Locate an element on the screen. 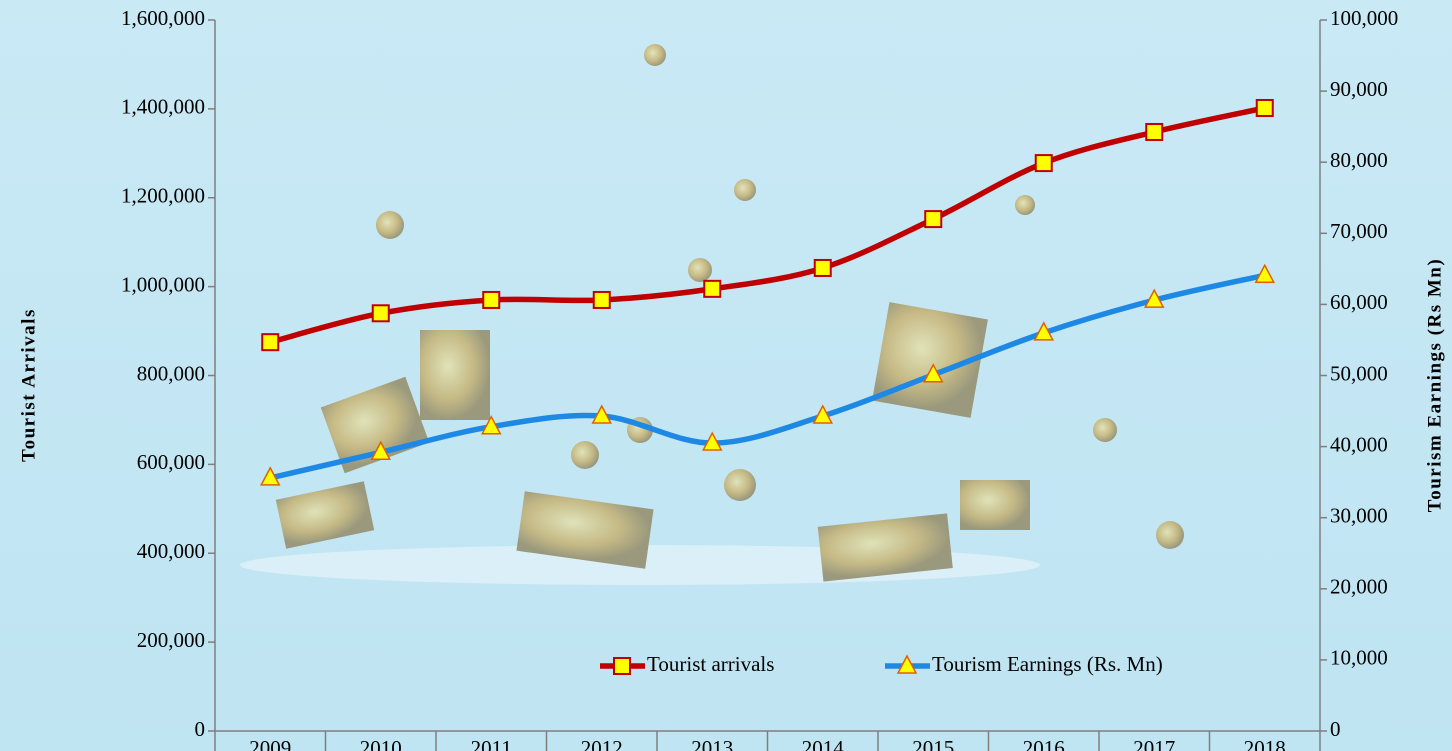 Image resolution: width=1452 pixels, height=751 pixels. y2-tick-label: 100,000 is located at coordinates (1364, 18).